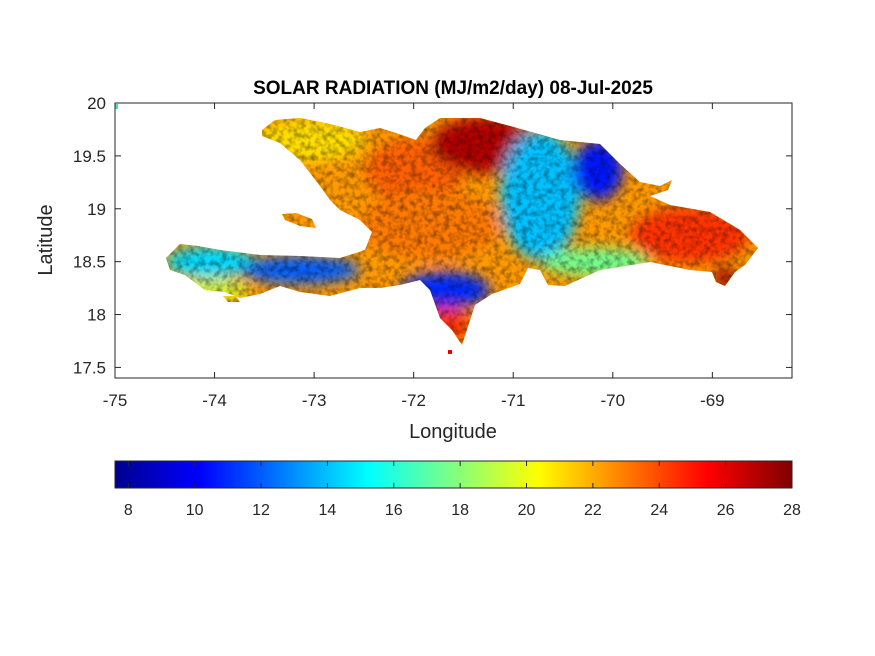 The width and height of the screenshot is (875, 656). Describe the element at coordinates (460, 474) in the screenshot. I see `colorbar-tick-marks` at that location.